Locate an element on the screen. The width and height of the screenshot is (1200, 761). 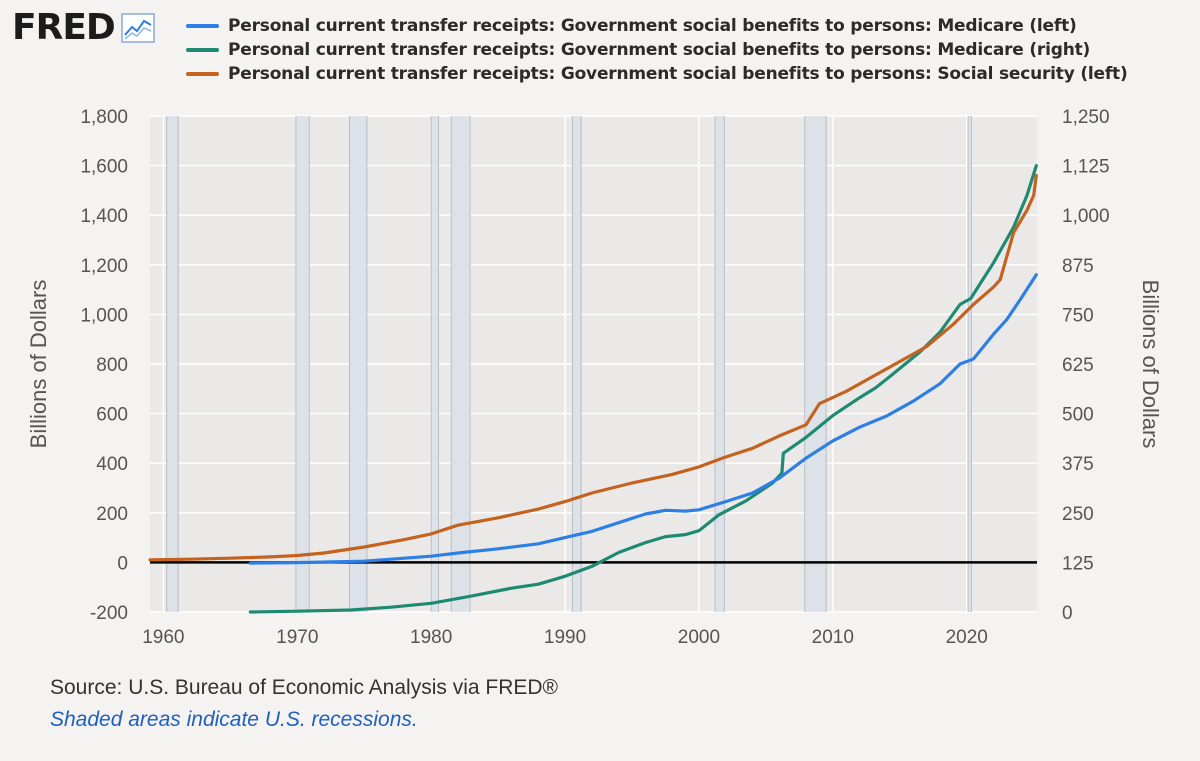
y-right-tick-label: 500 is located at coordinates (1078, 415).